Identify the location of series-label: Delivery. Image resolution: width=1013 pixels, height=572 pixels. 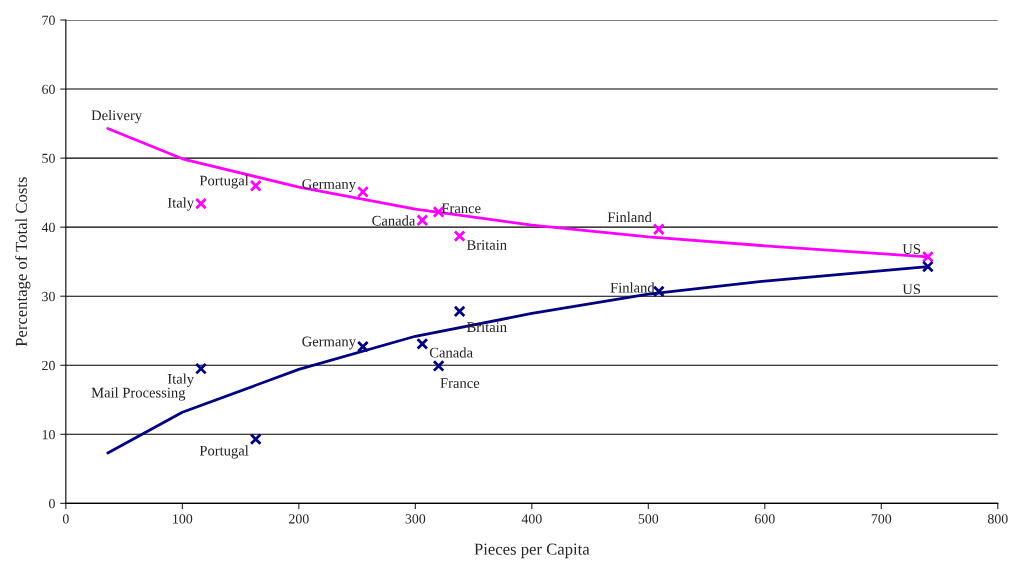
(117, 116).